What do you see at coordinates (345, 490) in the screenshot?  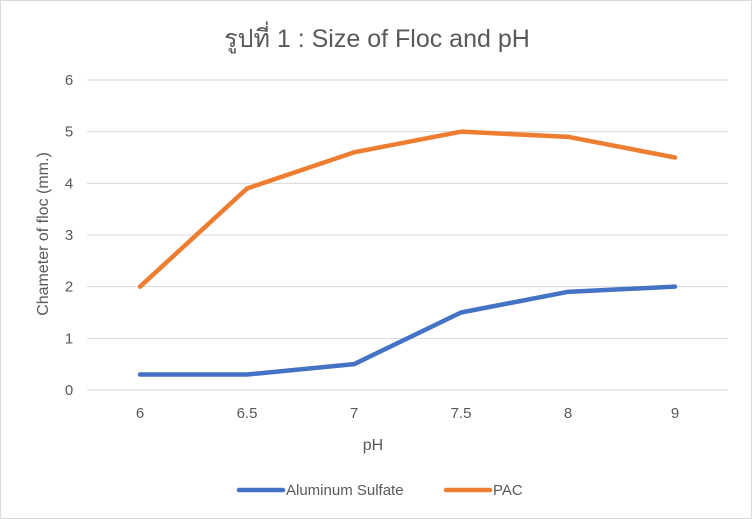 I see `legend-label-0: Aluminum Sulfate` at bounding box center [345, 490].